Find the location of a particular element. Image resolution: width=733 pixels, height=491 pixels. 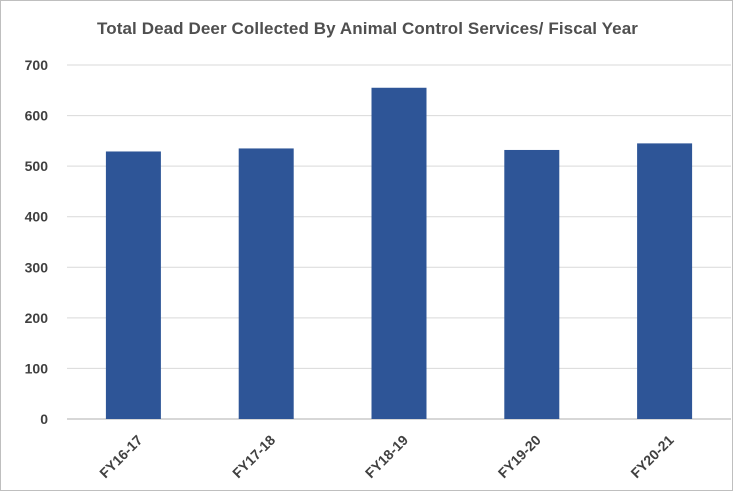

y-tick-label: 0 is located at coordinates (44, 419).